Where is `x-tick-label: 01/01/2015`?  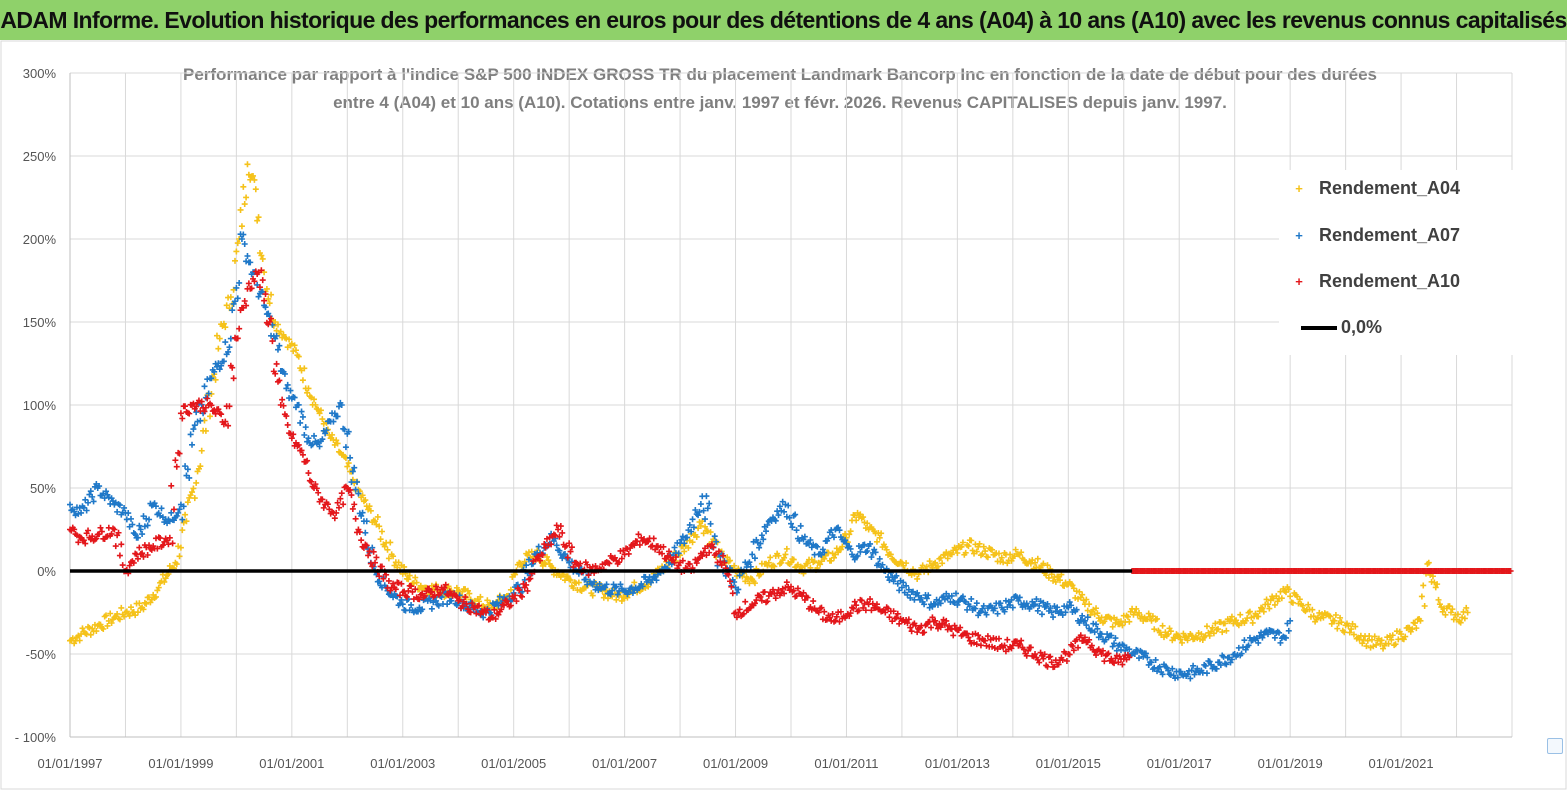
x-tick-label: 01/01/2015 is located at coordinates (1068, 763).